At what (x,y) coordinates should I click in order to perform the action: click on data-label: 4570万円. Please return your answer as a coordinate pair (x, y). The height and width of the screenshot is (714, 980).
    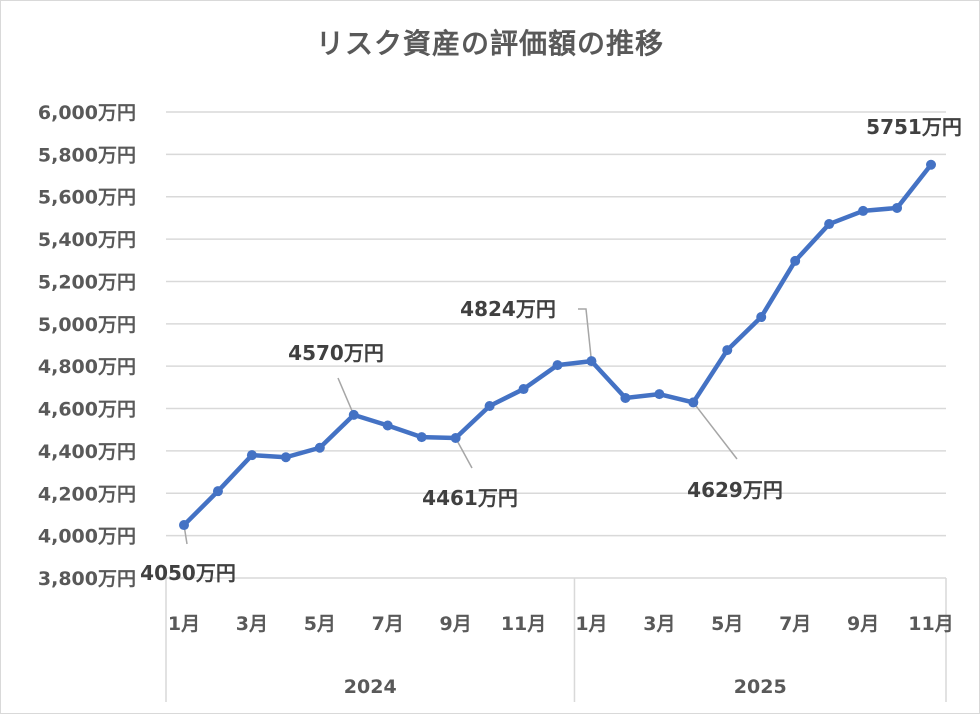
    Looking at the image, I should click on (336, 353).